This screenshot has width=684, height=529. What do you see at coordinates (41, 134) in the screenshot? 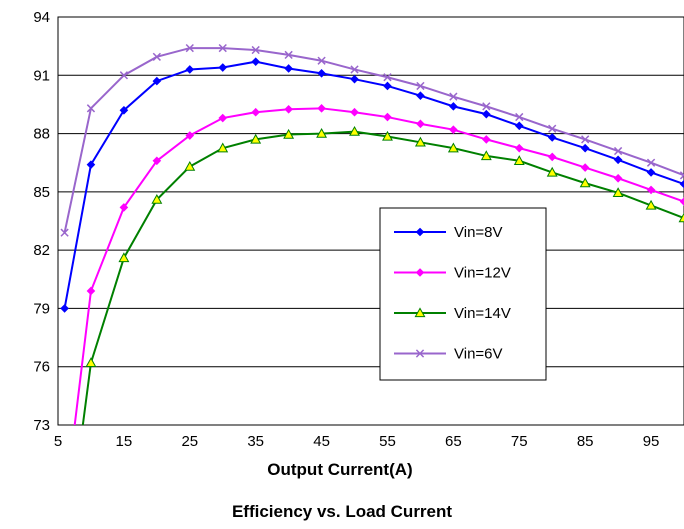
I see `y-tick-label: 88` at bounding box center [41, 134].